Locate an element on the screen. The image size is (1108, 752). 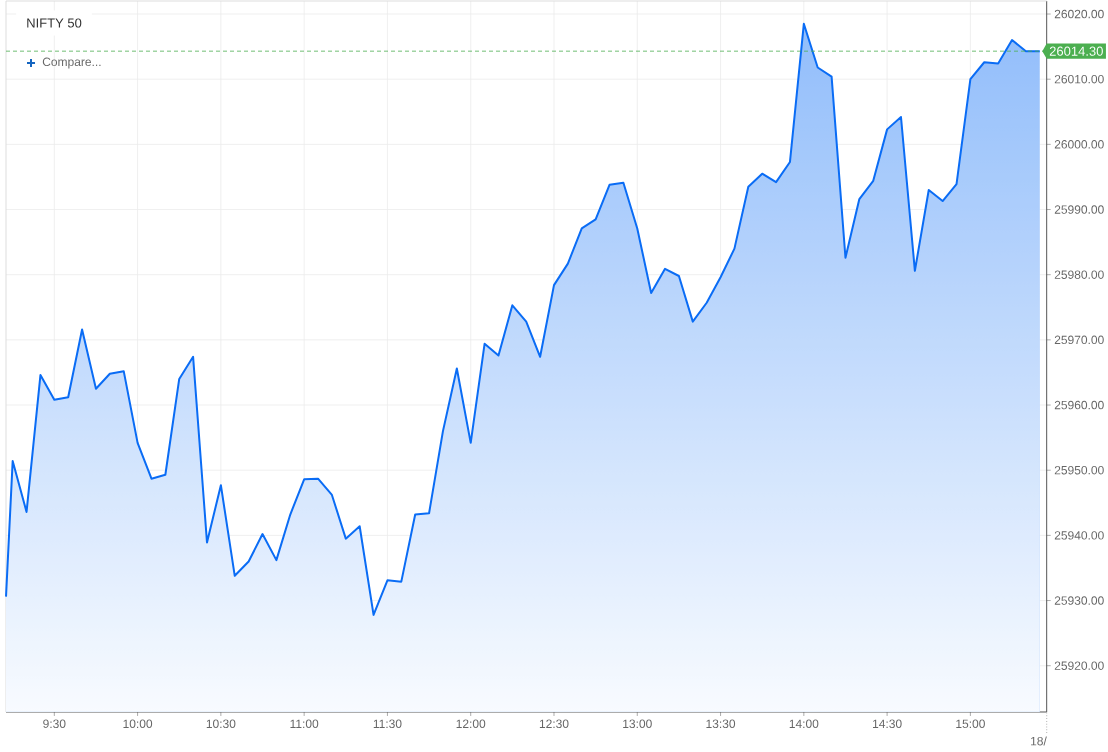
y-tick-label: 25980.00 is located at coordinates (1079, 274).